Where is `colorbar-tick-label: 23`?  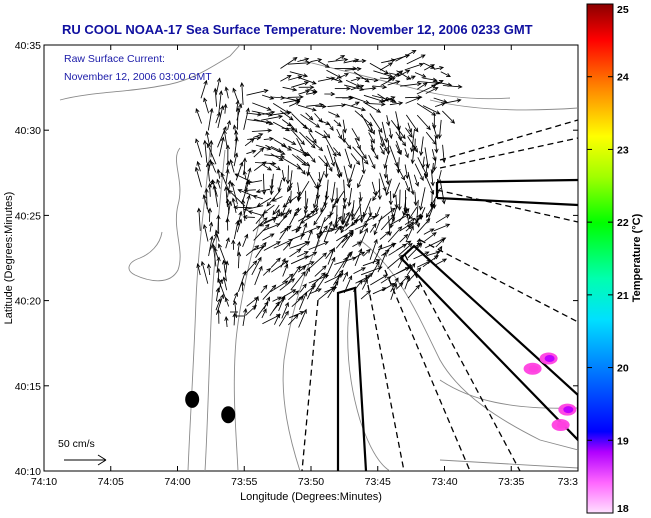 colorbar-tick-label: 23 is located at coordinates (623, 150).